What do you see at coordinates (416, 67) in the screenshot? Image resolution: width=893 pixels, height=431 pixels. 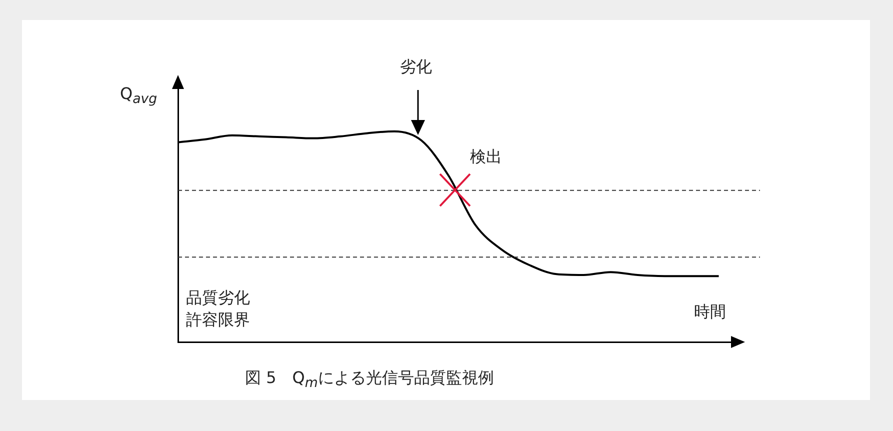 I see `text: 劣化` at bounding box center [416, 67].